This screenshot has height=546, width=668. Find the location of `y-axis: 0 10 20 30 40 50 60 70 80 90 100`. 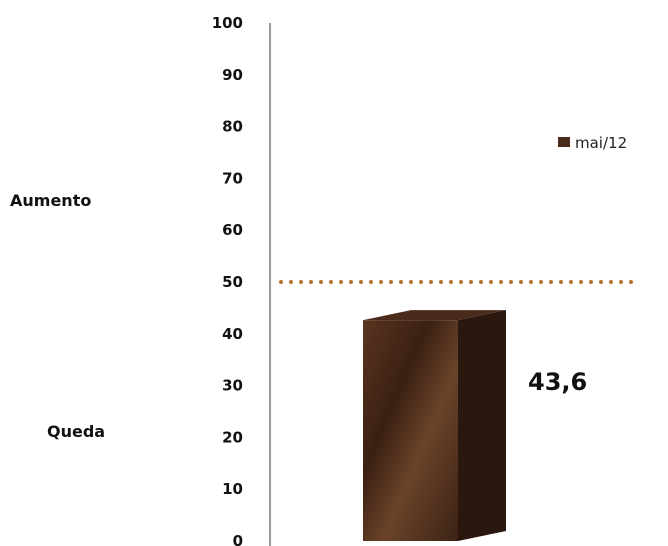

y-axis: 0 10 20 30 40 50 60 70 80 90 100 is located at coordinates (241, 280).